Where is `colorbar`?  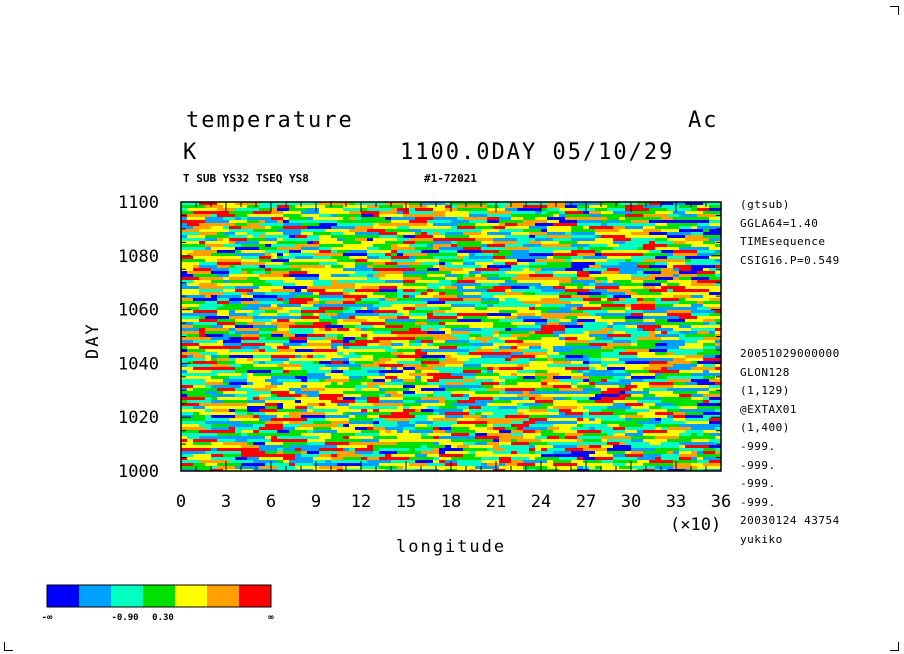 colorbar is located at coordinates (159, 596).